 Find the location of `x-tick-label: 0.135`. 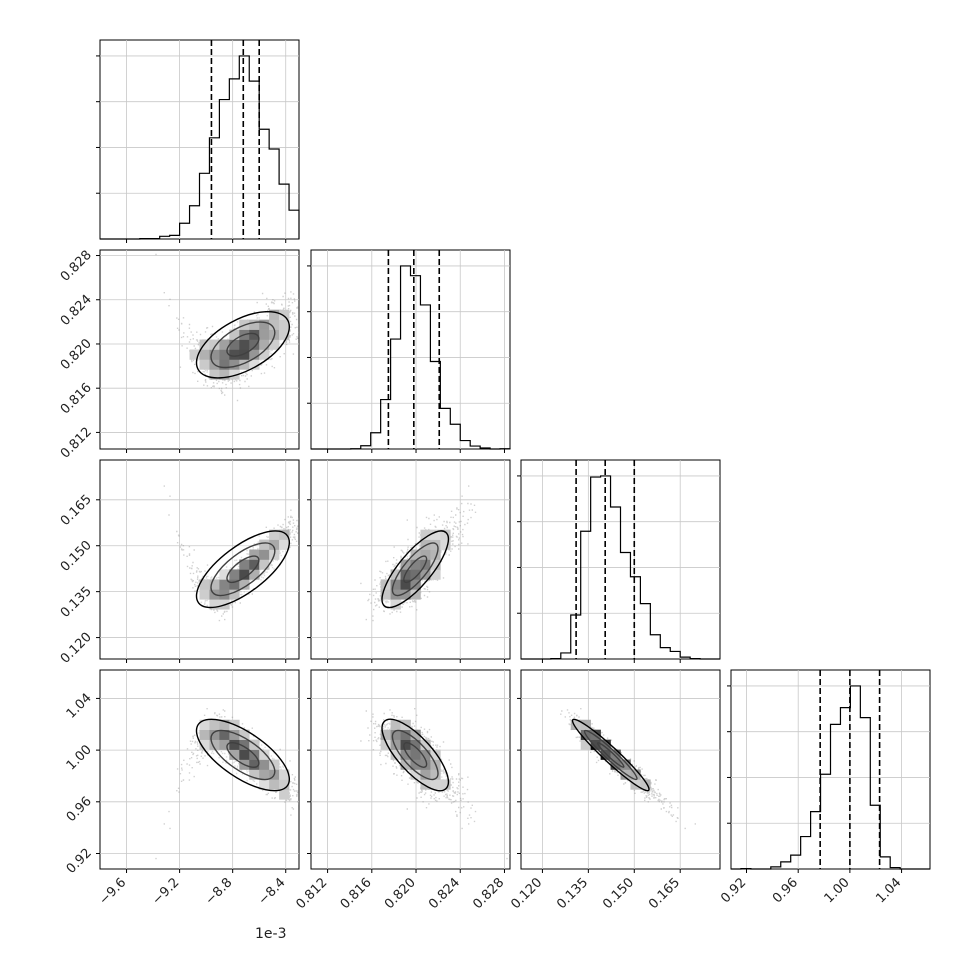

x-tick-label: 0.135 is located at coordinates (572, 893).